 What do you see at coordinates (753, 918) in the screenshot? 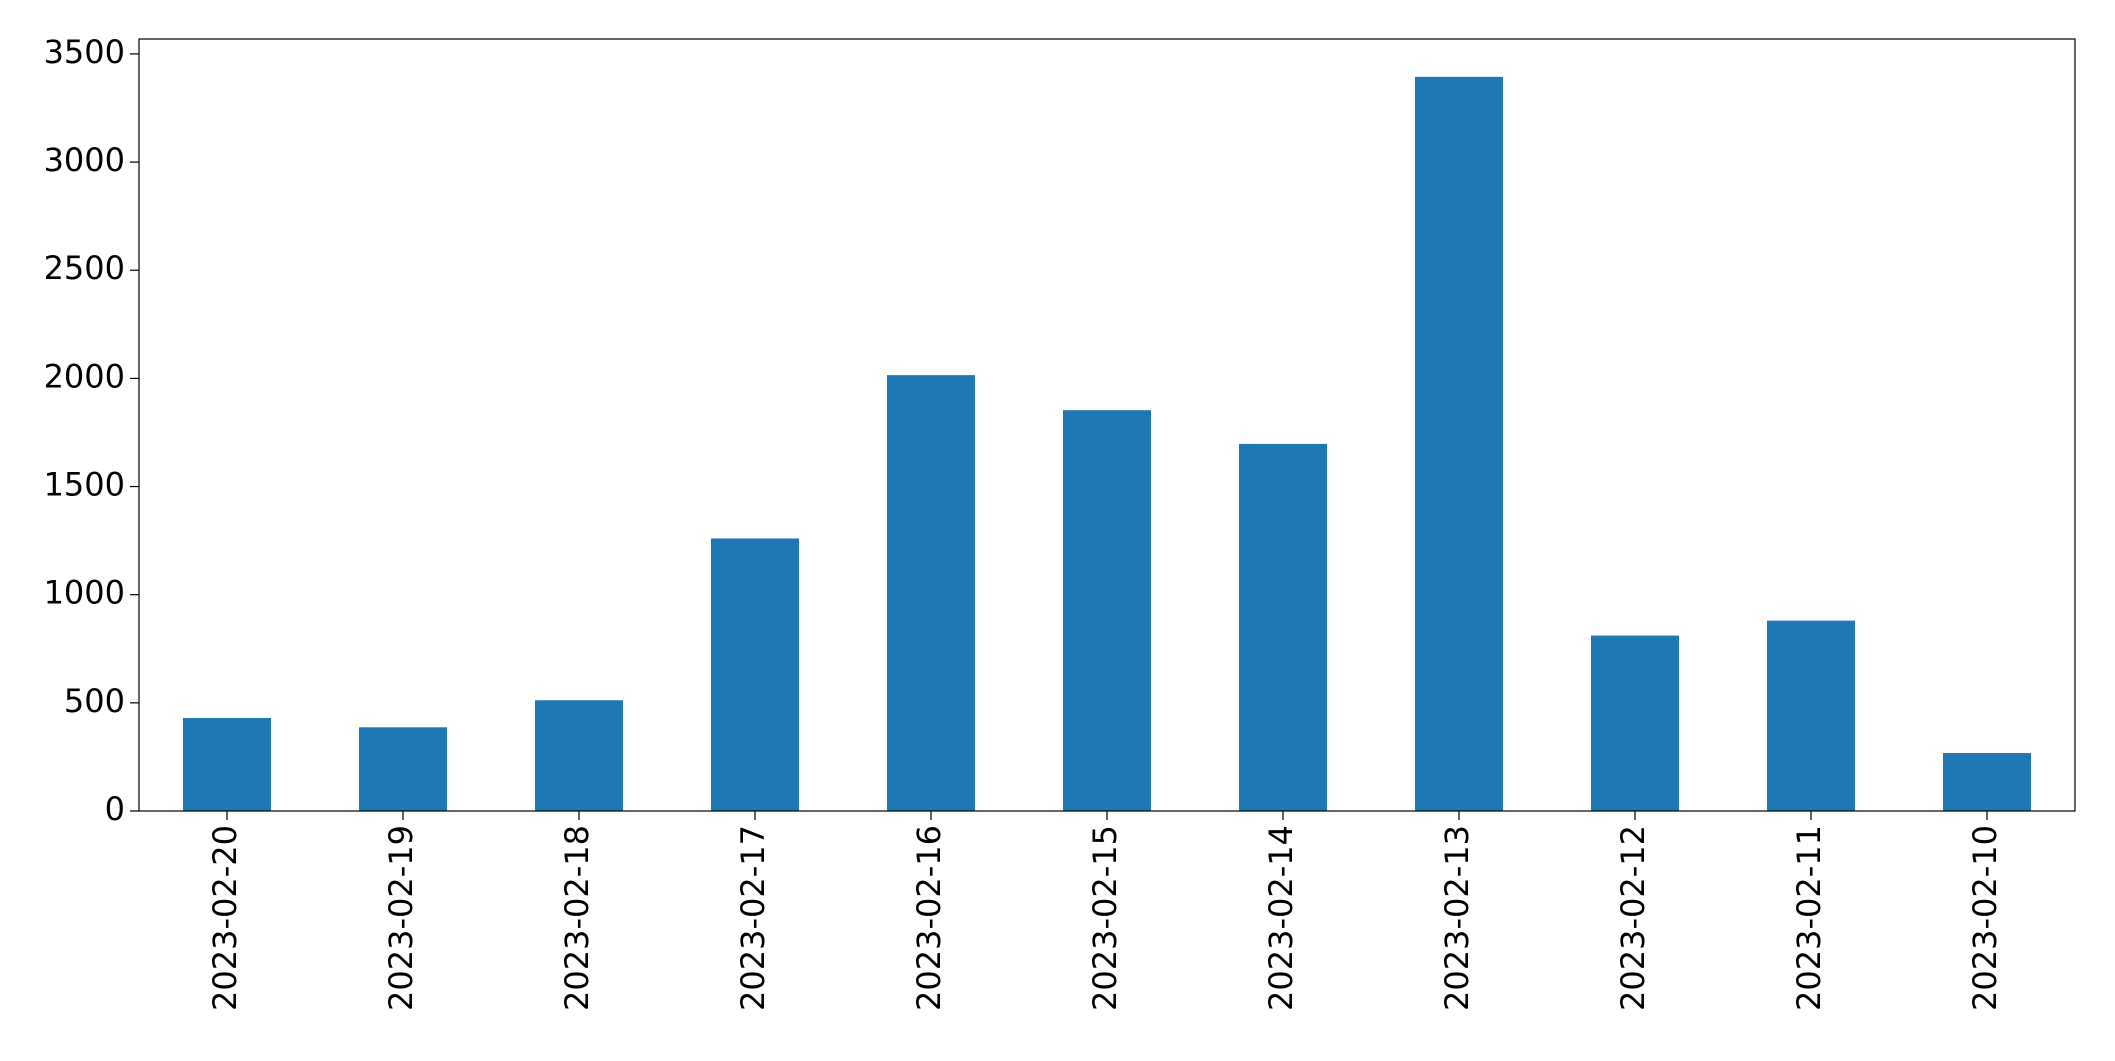
I see `x-tick-label: 2023-02-17` at bounding box center [753, 918].